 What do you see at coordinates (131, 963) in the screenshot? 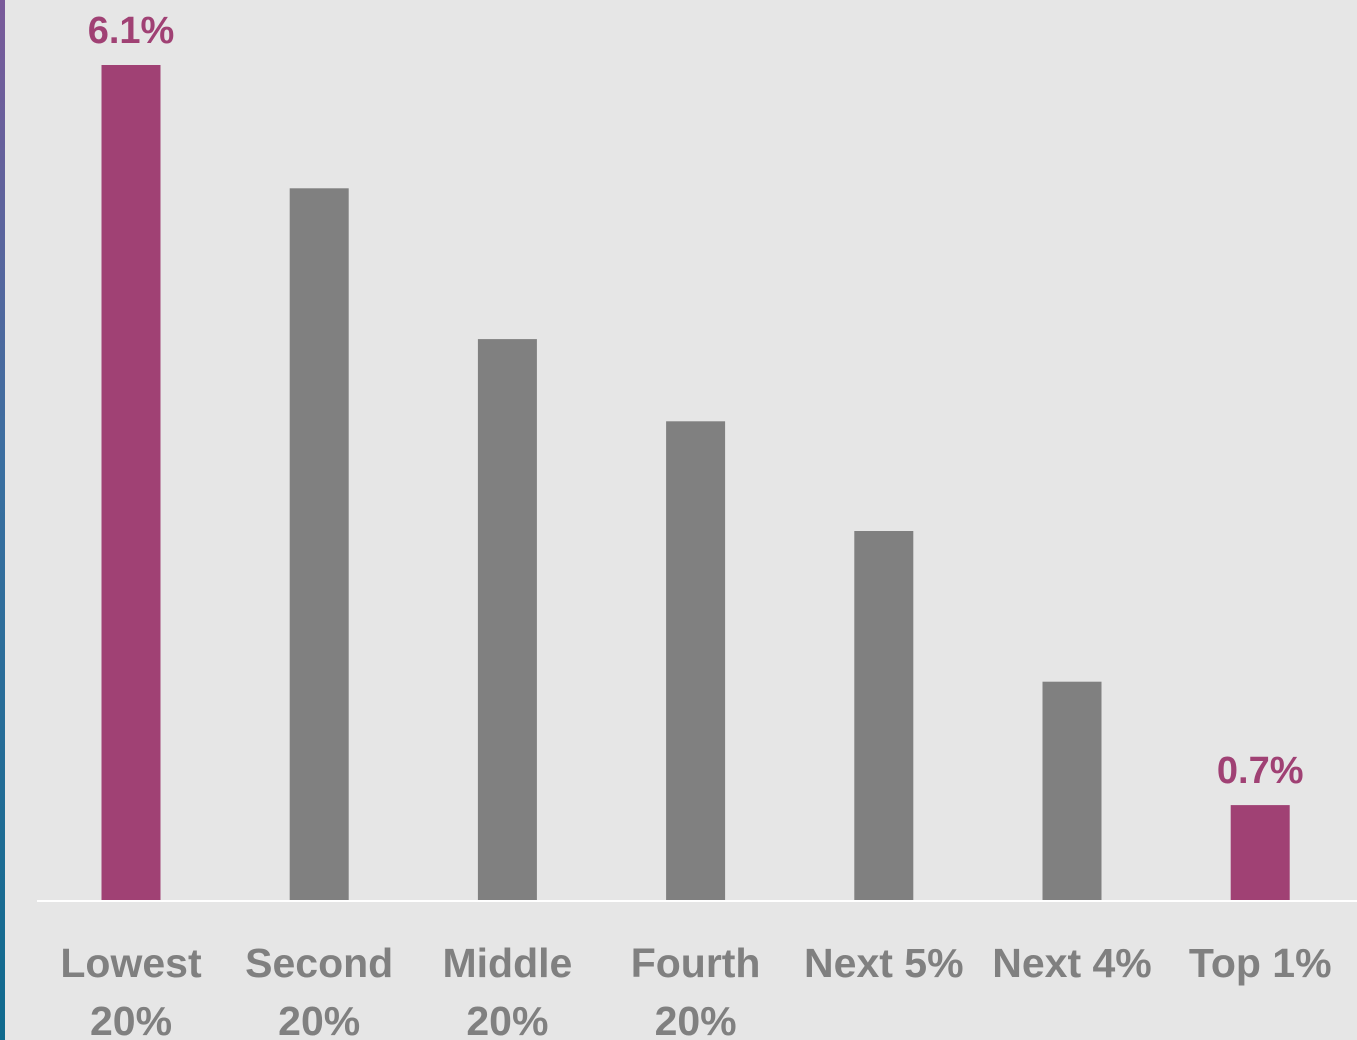
I see `category-tick-label: Lowest` at bounding box center [131, 963].